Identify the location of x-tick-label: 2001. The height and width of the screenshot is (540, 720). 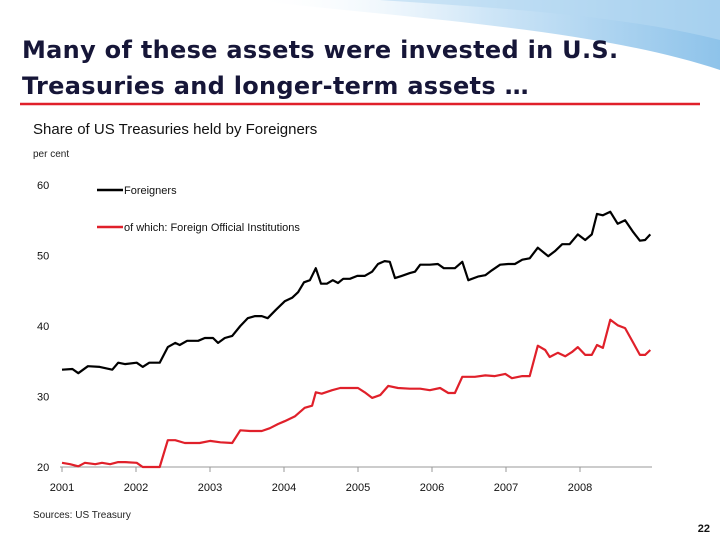
(62, 488).